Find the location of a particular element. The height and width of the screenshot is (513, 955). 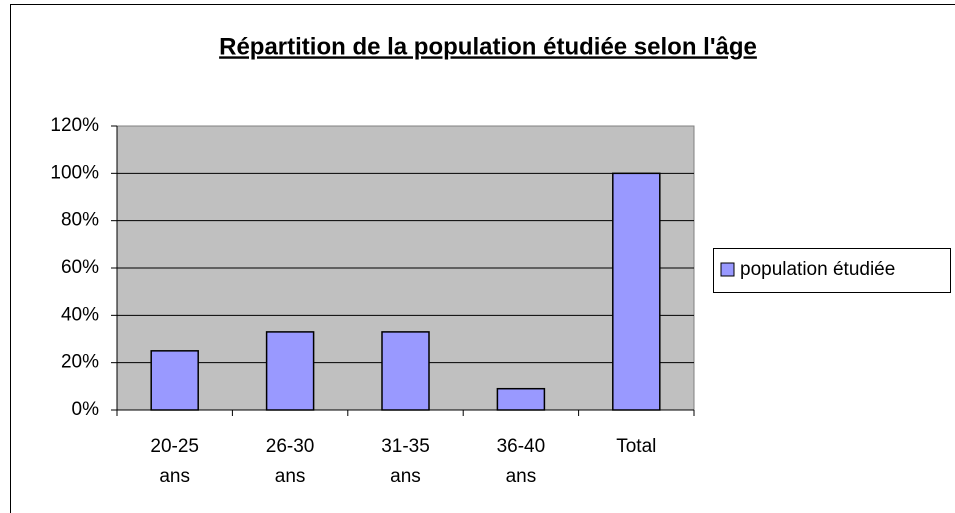

y-tick-label: 120% is located at coordinates (74, 125).